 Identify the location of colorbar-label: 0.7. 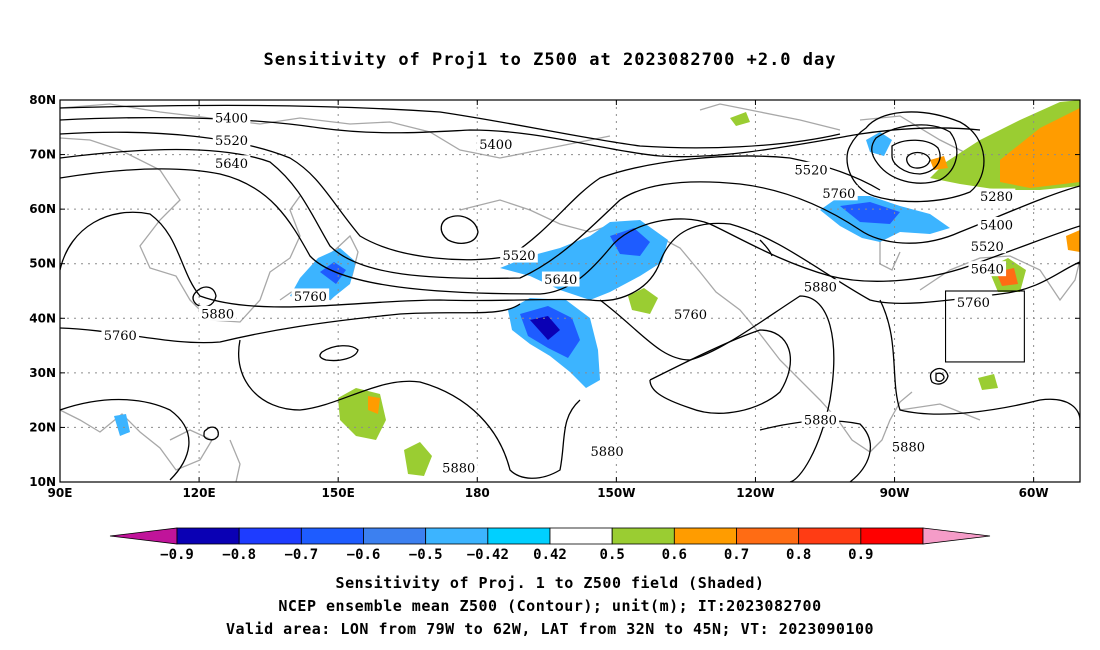
(736, 555).